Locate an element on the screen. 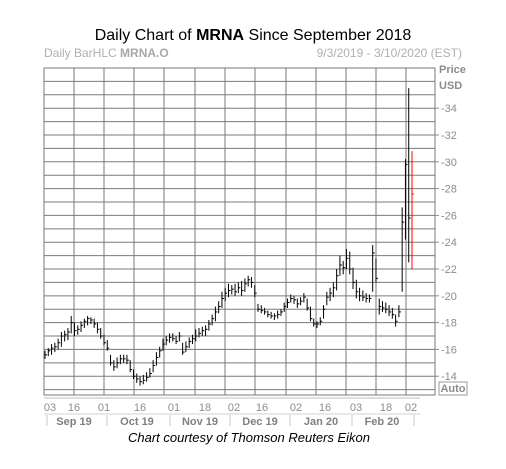 The height and width of the screenshot is (469, 506). chart-label-symbol: MRNA.O is located at coordinates (144, 53).